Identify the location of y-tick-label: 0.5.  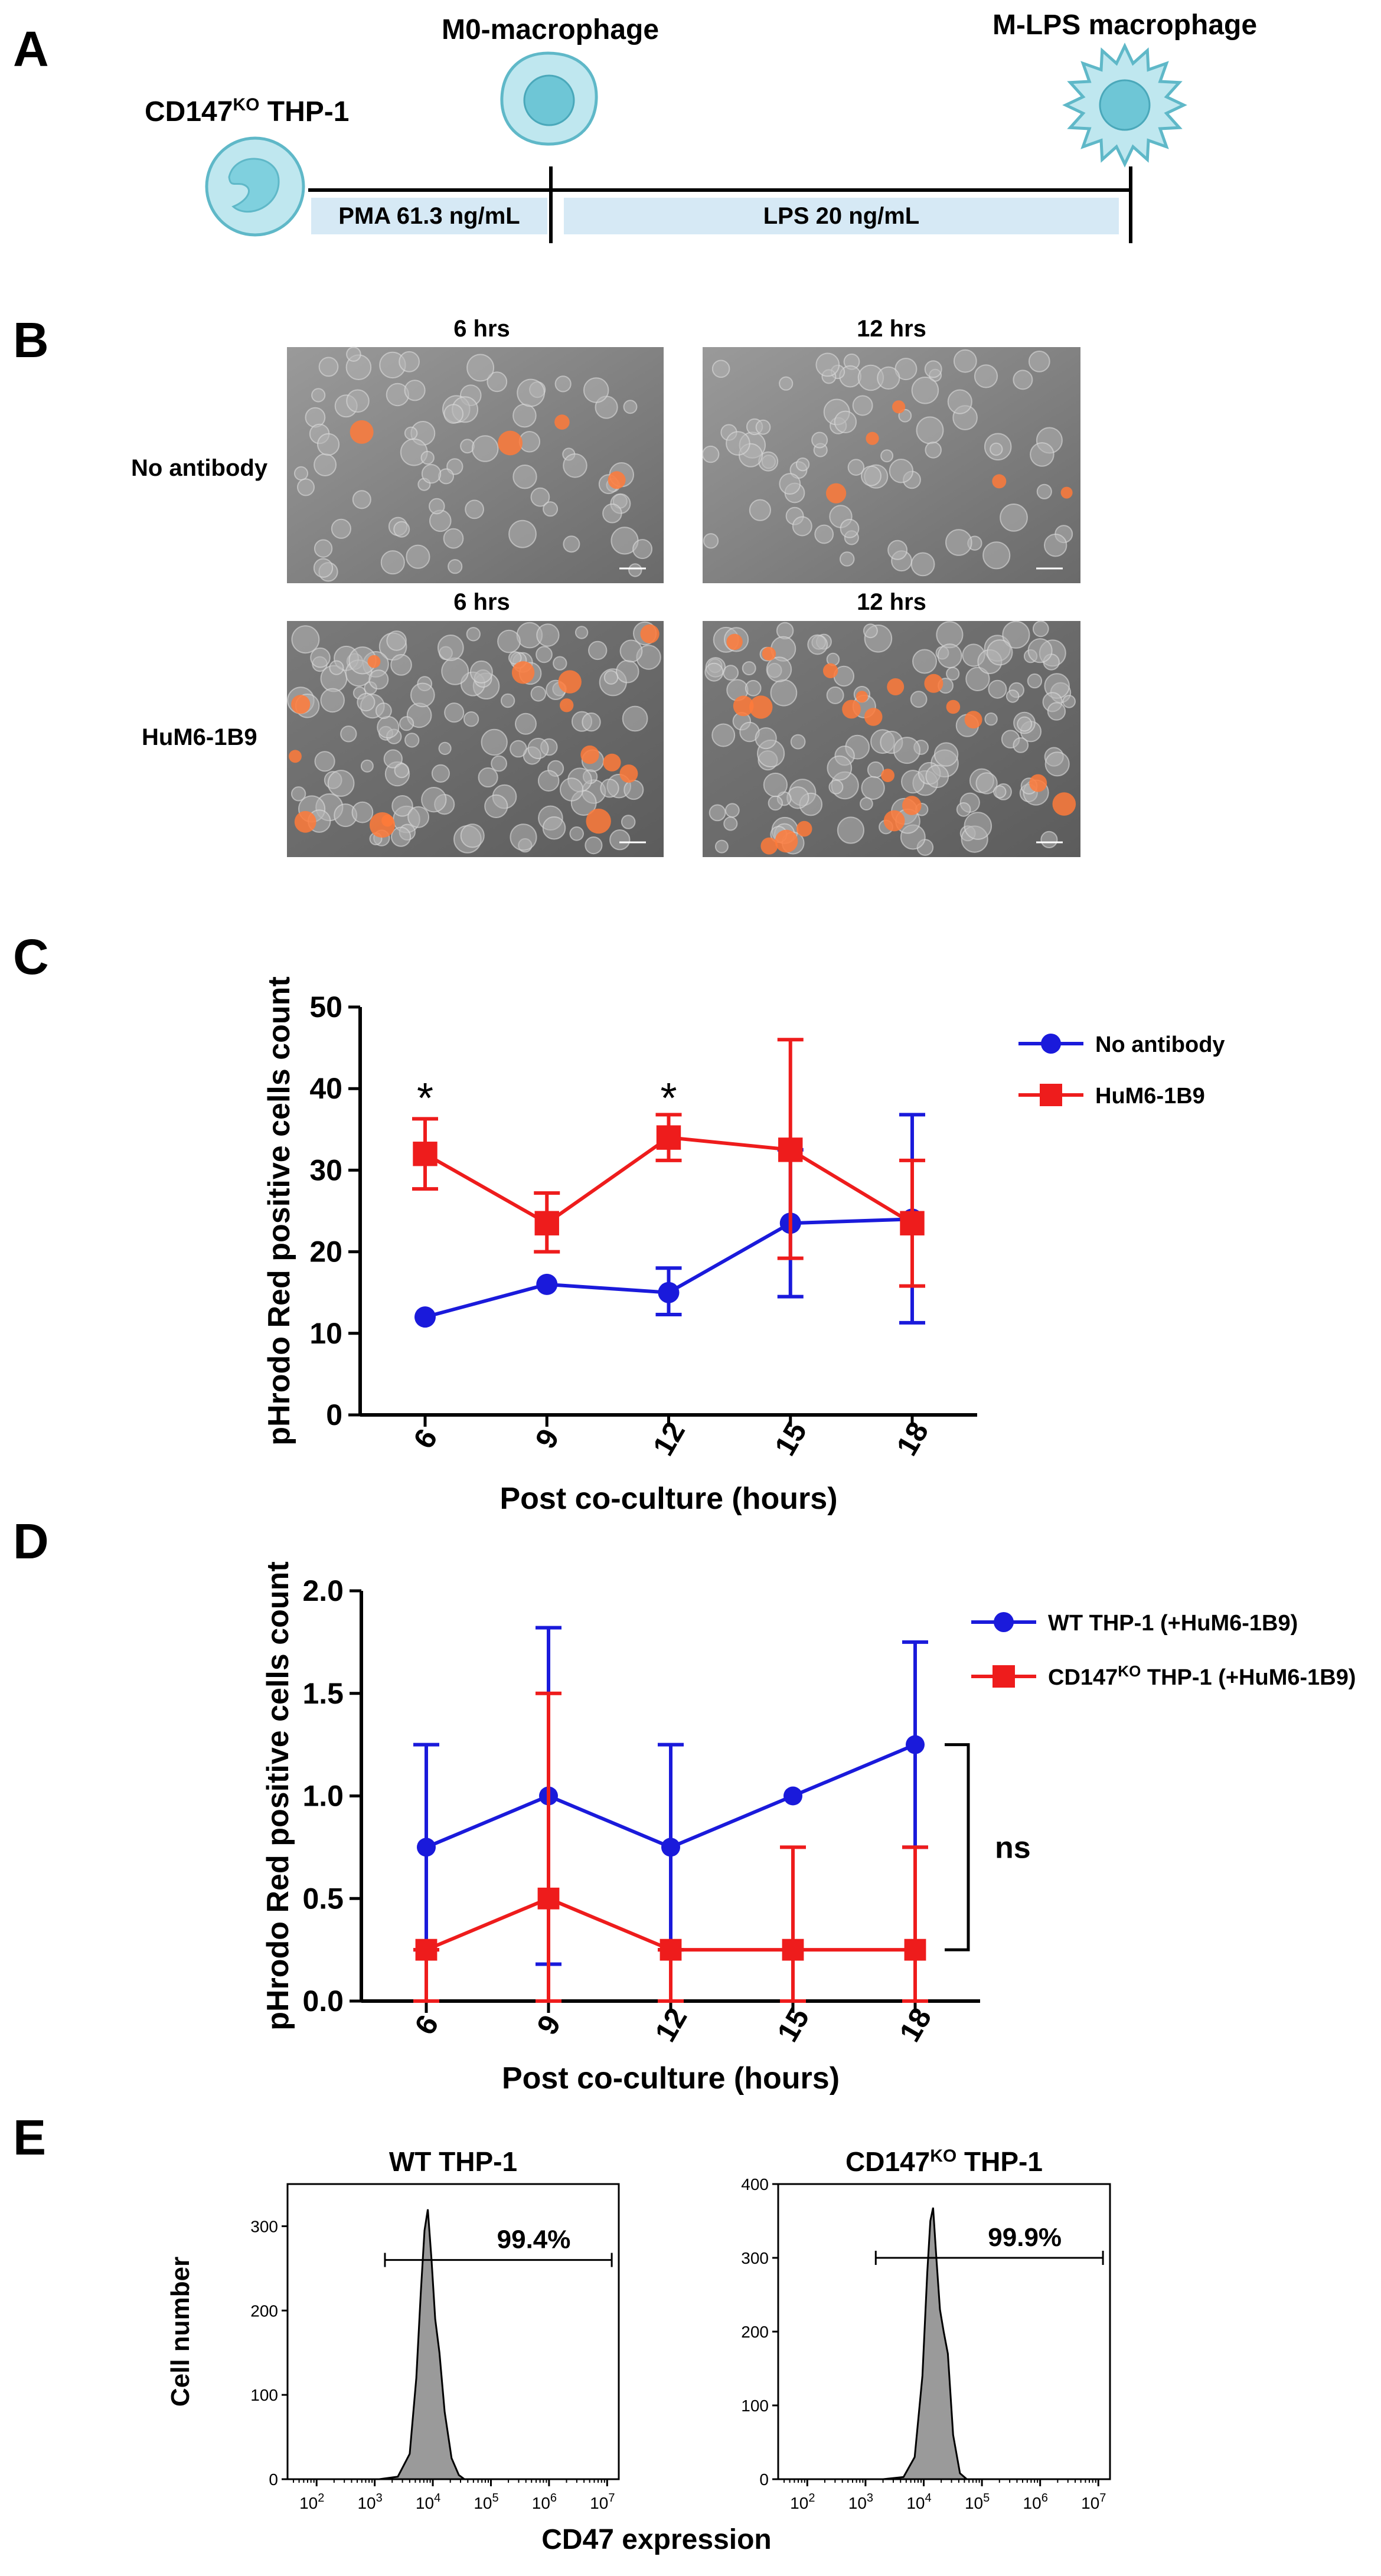
(323, 1898).